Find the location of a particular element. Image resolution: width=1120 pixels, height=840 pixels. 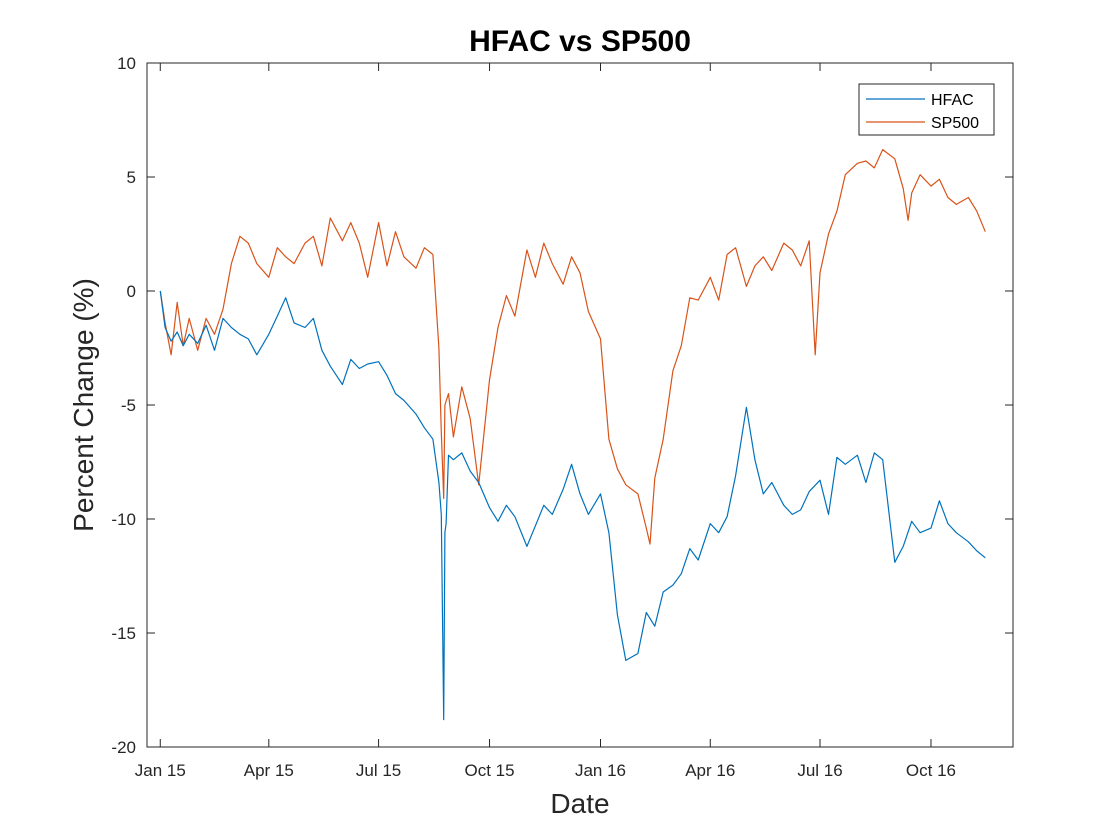

legend: HFAC SP500 is located at coordinates (926, 109).